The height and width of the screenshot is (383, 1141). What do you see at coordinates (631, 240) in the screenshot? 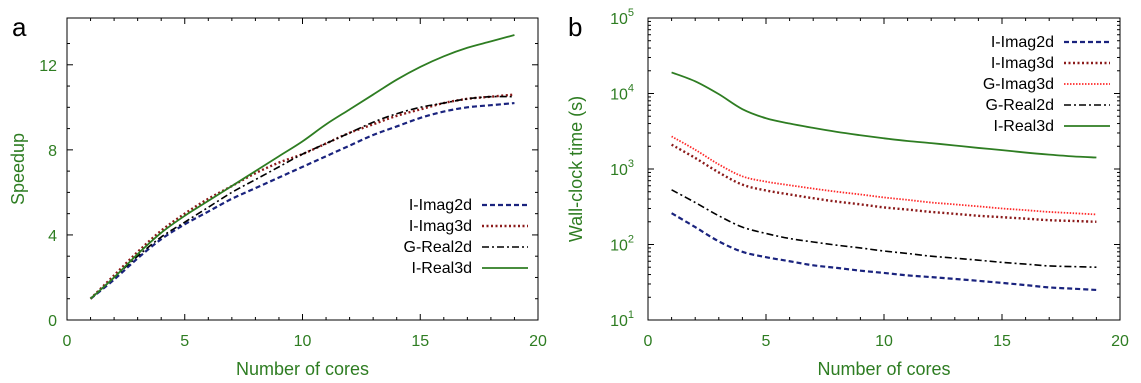
I see `y-tick-exponent: 2` at bounding box center [631, 240].